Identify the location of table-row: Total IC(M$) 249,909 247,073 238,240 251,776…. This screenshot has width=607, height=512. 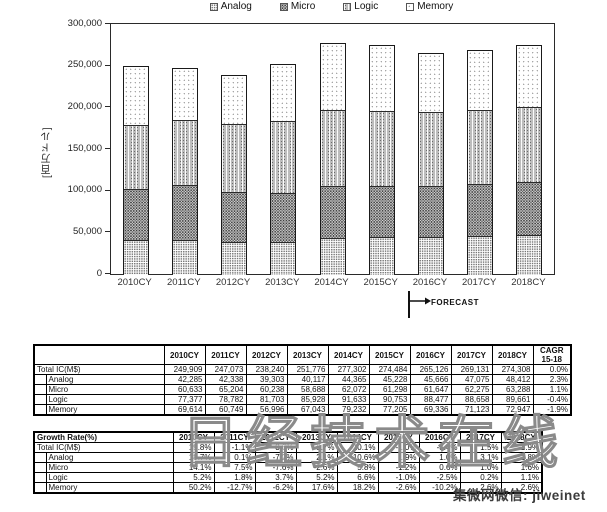
(302, 369).